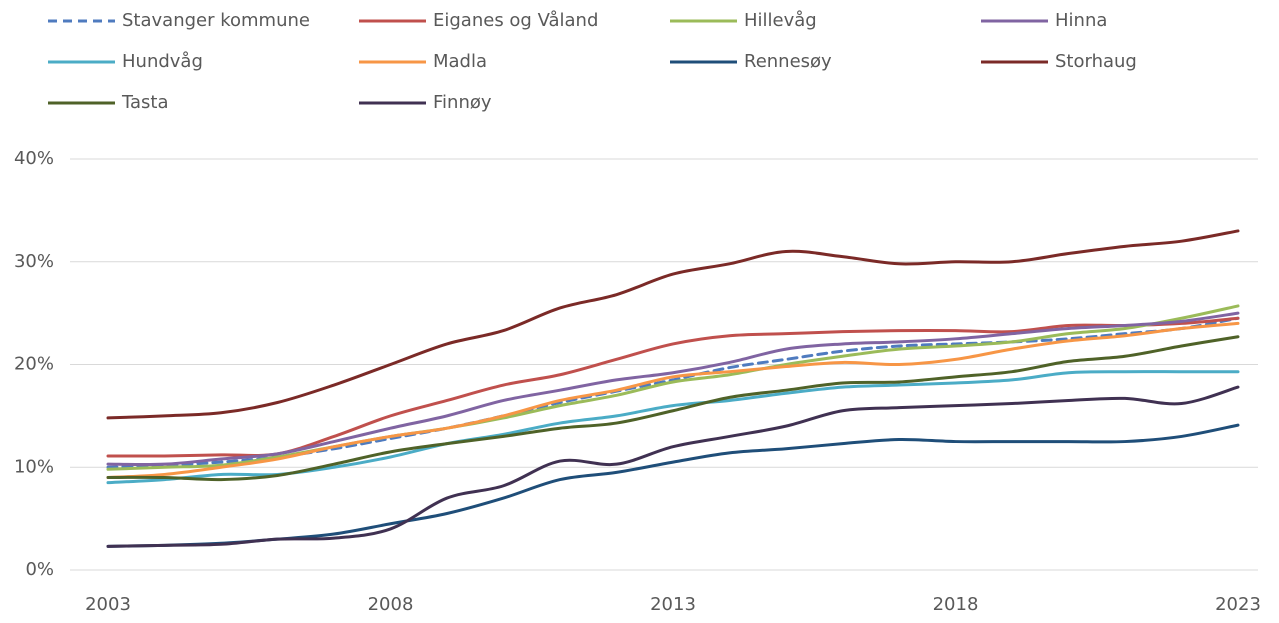 The height and width of the screenshot is (623, 1279). Describe the element at coordinates (108, 604) in the screenshot. I see `x-tick-label: 2003` at that location.